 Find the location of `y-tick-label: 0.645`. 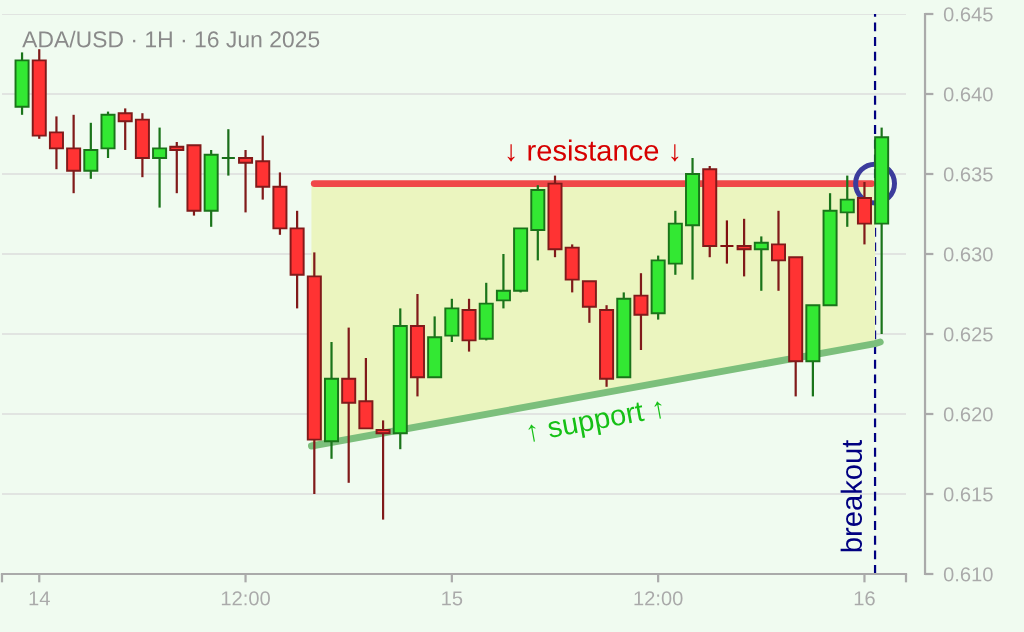

y-tick-label: 0.645 is located at coordinates (968, 14).